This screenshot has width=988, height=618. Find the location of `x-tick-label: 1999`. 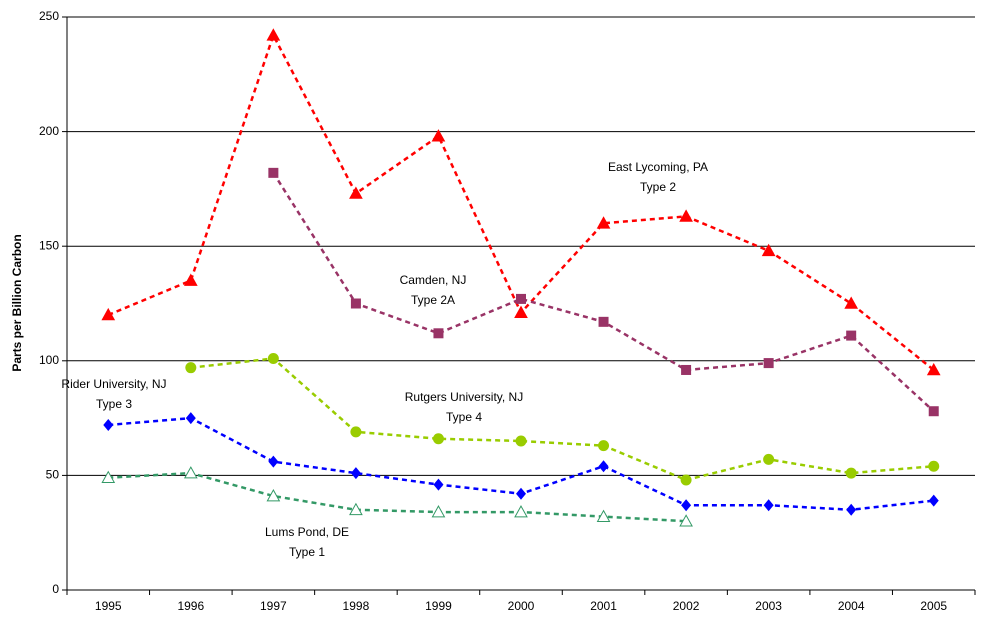

x-tick-label: 1999 is located at coordinates (438, 606).